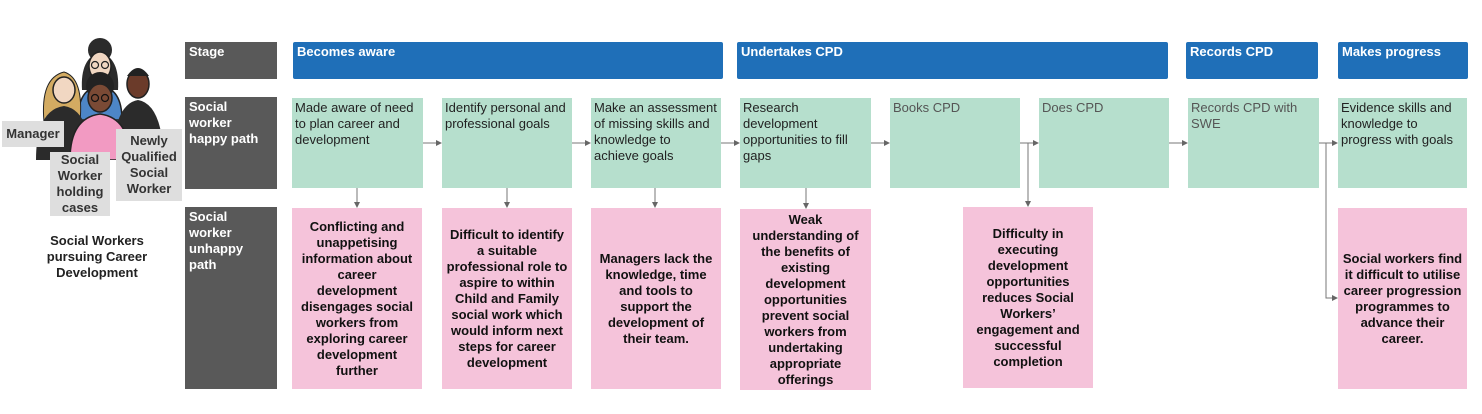  I want to click on row-header-unhappy-path: Social worker unhappy path, so click(231, 298).